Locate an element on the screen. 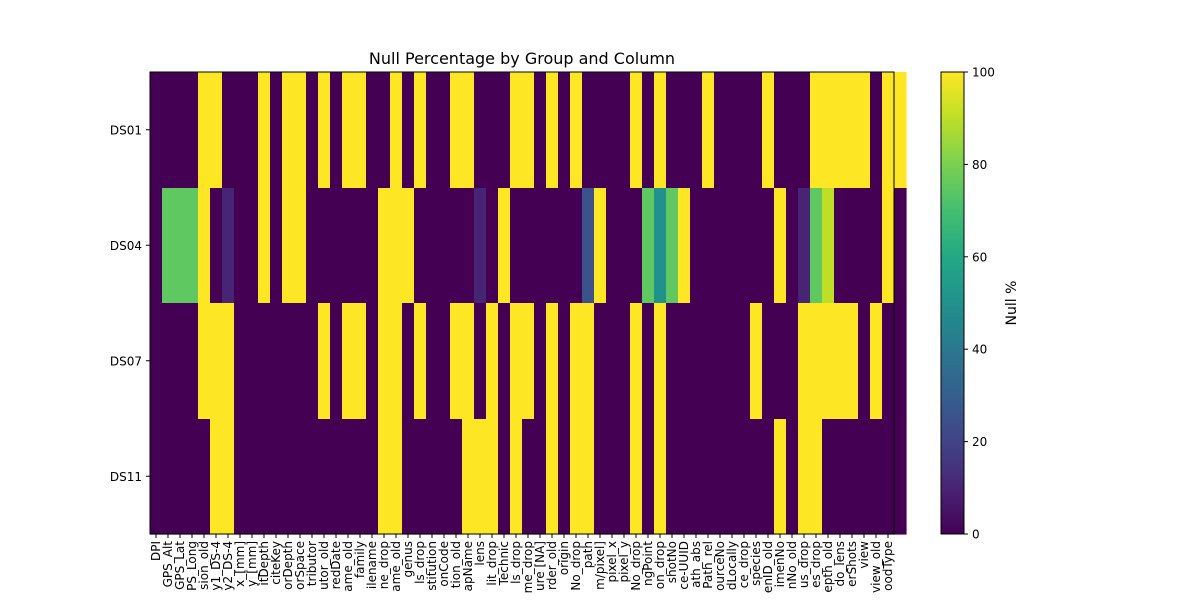 Image resolution: width=1200 pixels, height=604 pixels. x-tick-label: ilename is located at coordinates (372, 565).